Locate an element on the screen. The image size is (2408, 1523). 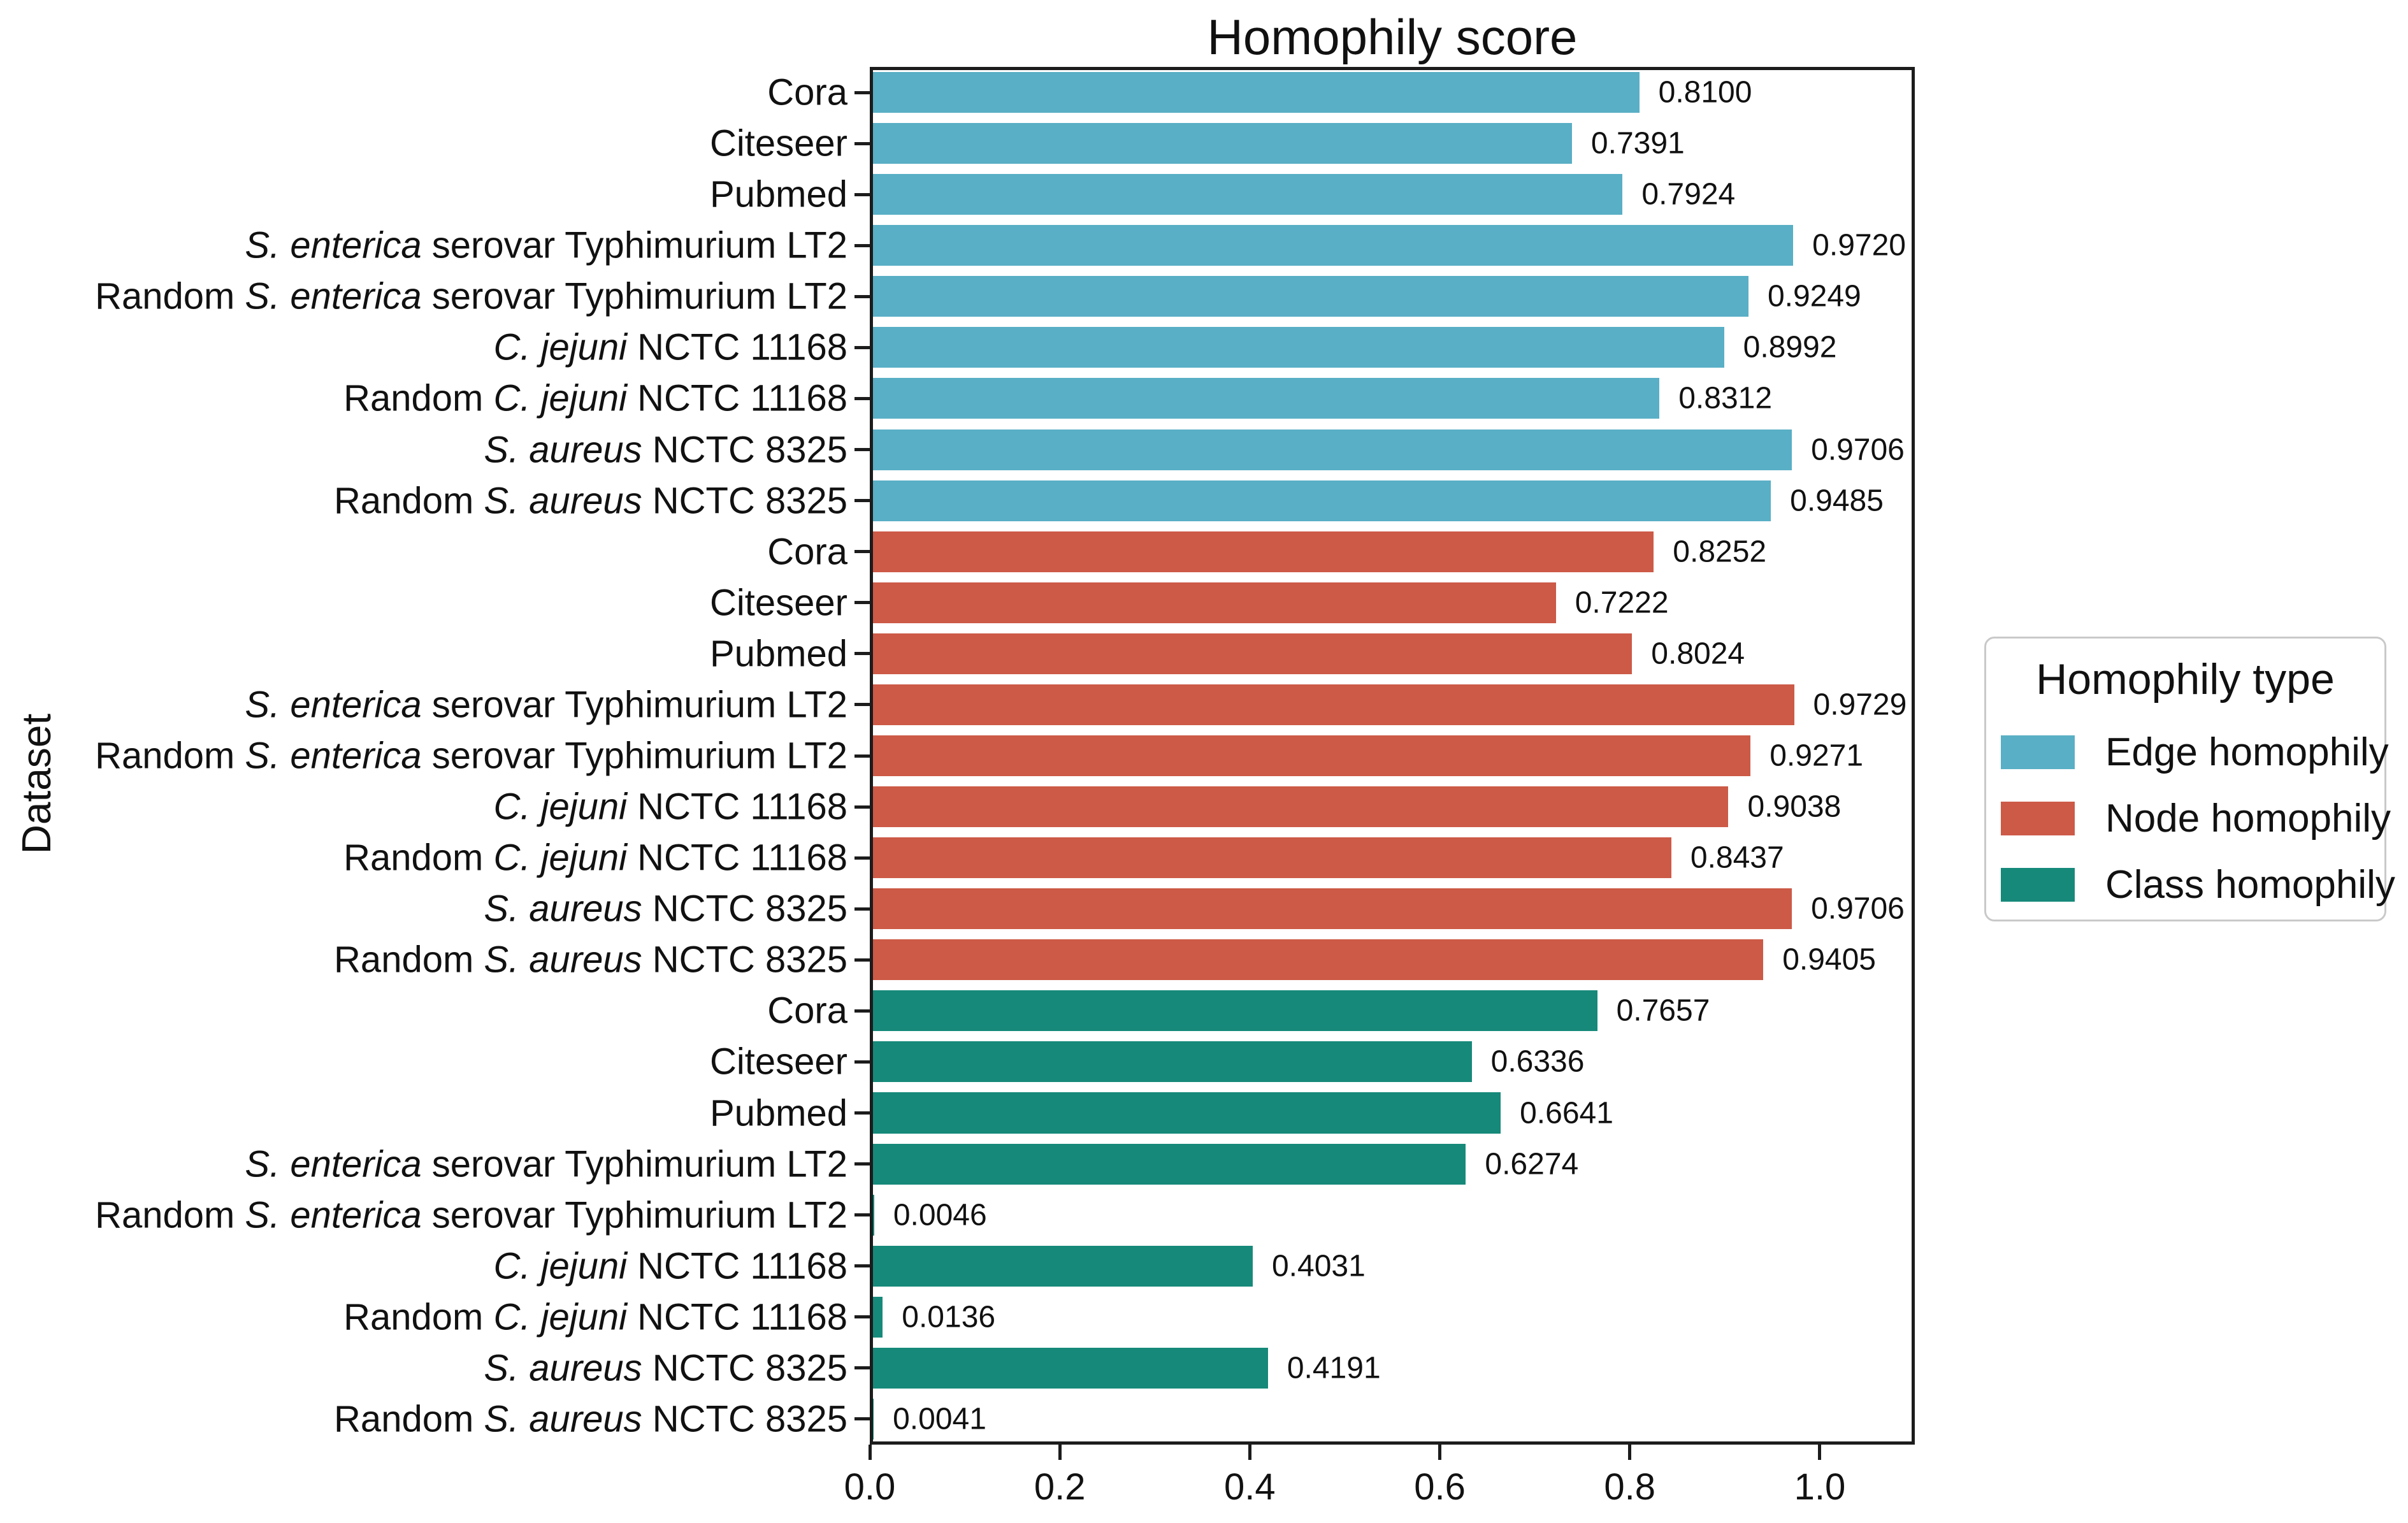
label-text: Cora is located at coordinates (807, 552).